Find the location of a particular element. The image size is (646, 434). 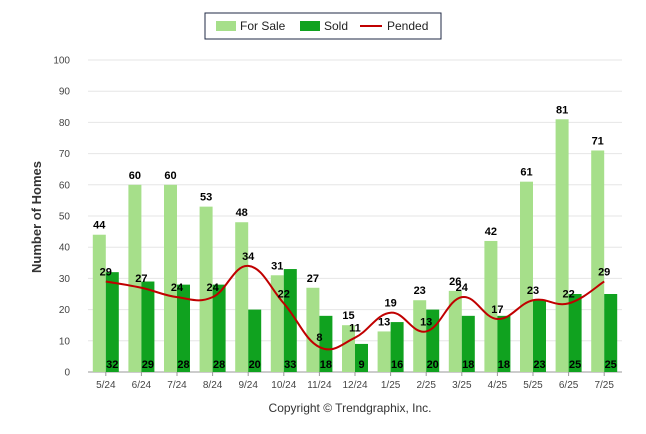

y-tick-label: 50 is located at coordinates (65, 217).